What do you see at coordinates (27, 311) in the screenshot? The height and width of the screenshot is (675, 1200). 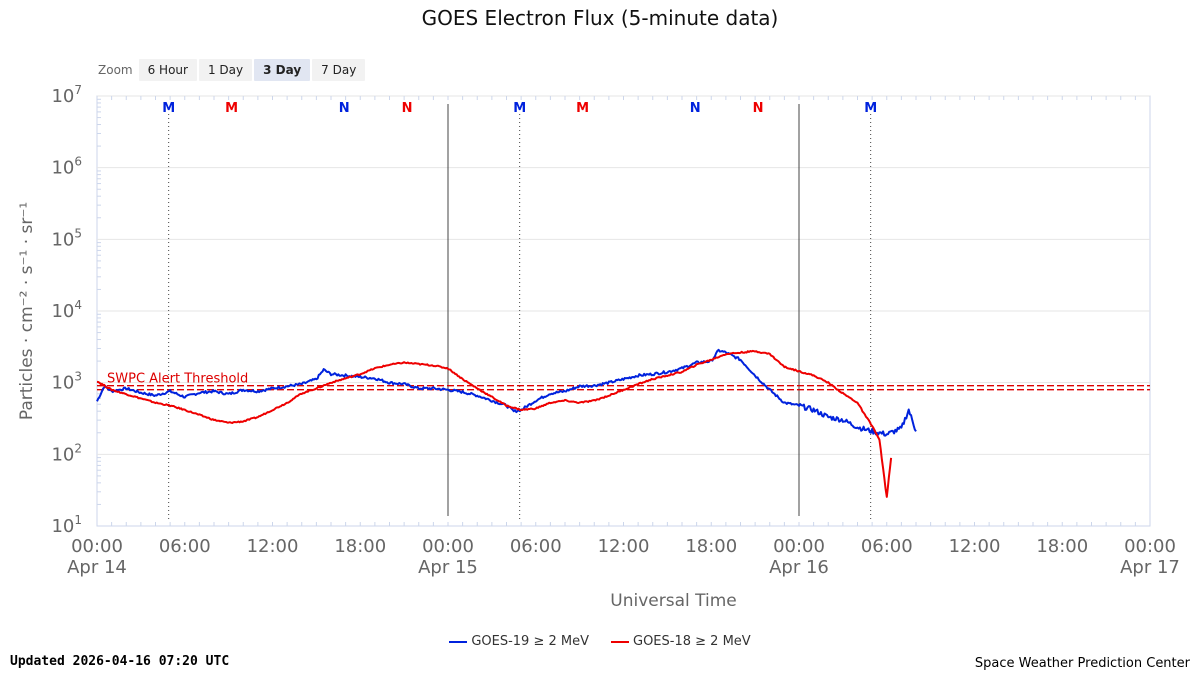 I see `y-axis-title: Particles · cm⁻² · s⁻¹ · sr⁻¹` at bounding box center [27, 311].